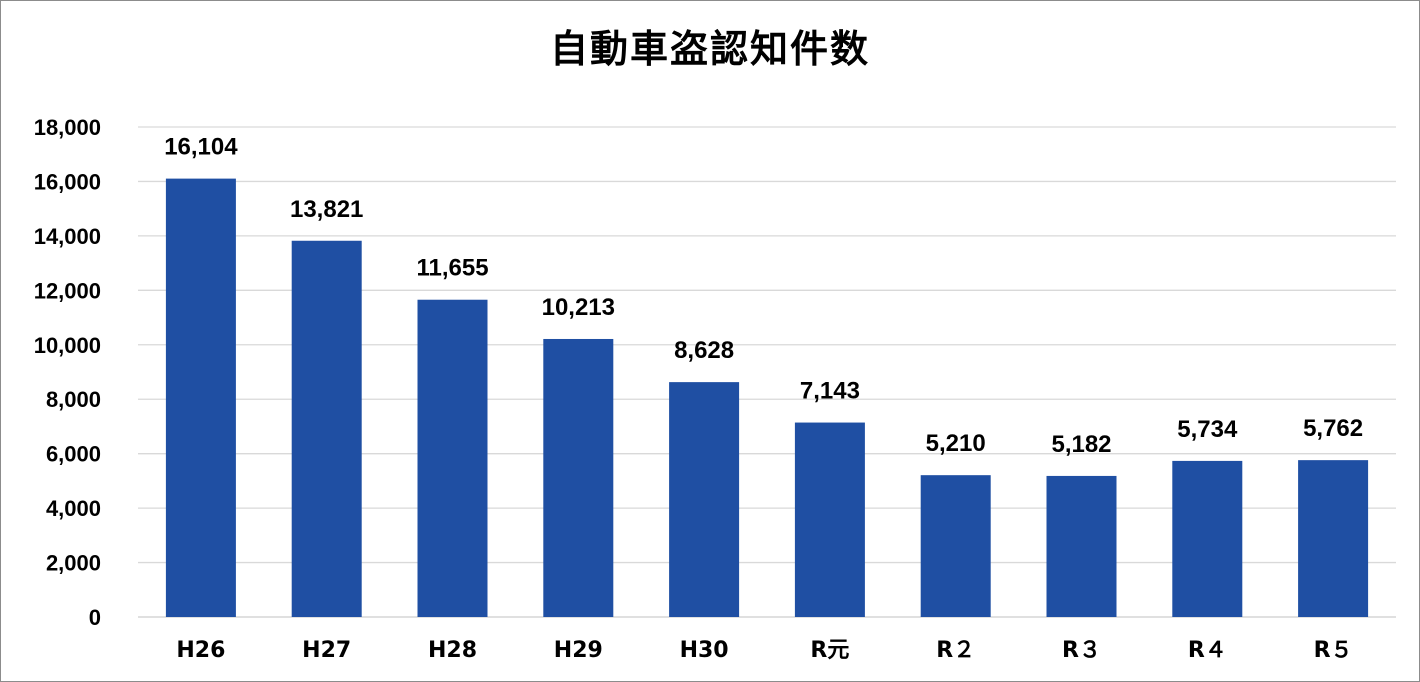 The image size is (1420, 682). What do you see at coordinates (326, 650) in the screenshot?
I see `category-label: H27` at bounding box center [326, 650].